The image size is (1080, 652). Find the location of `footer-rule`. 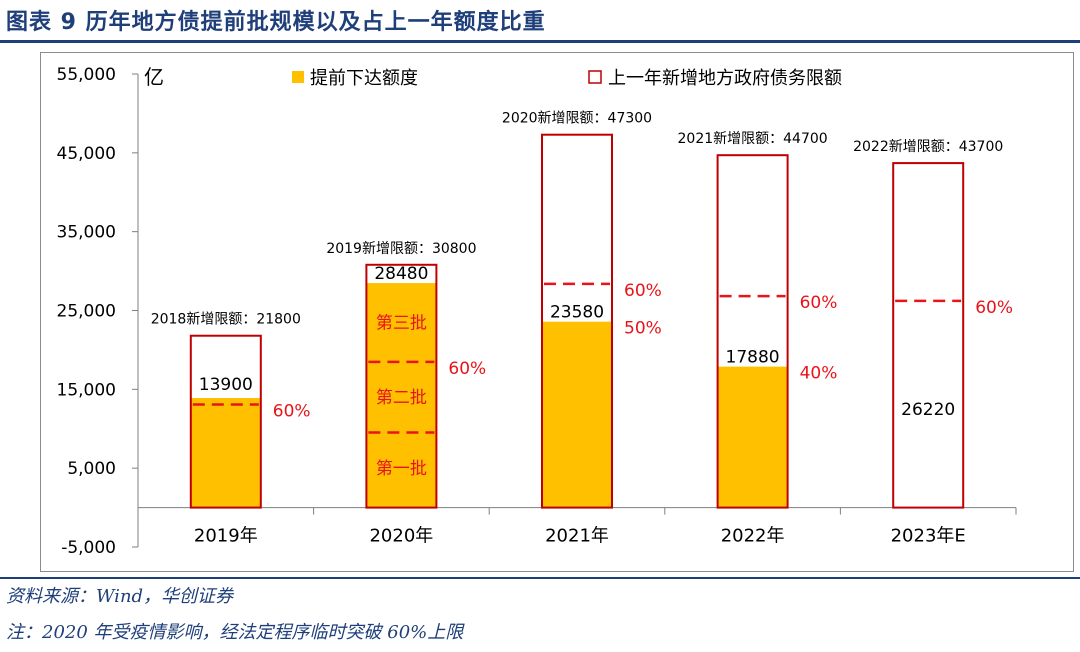

footer-rule is located at coordinates (540, 578).